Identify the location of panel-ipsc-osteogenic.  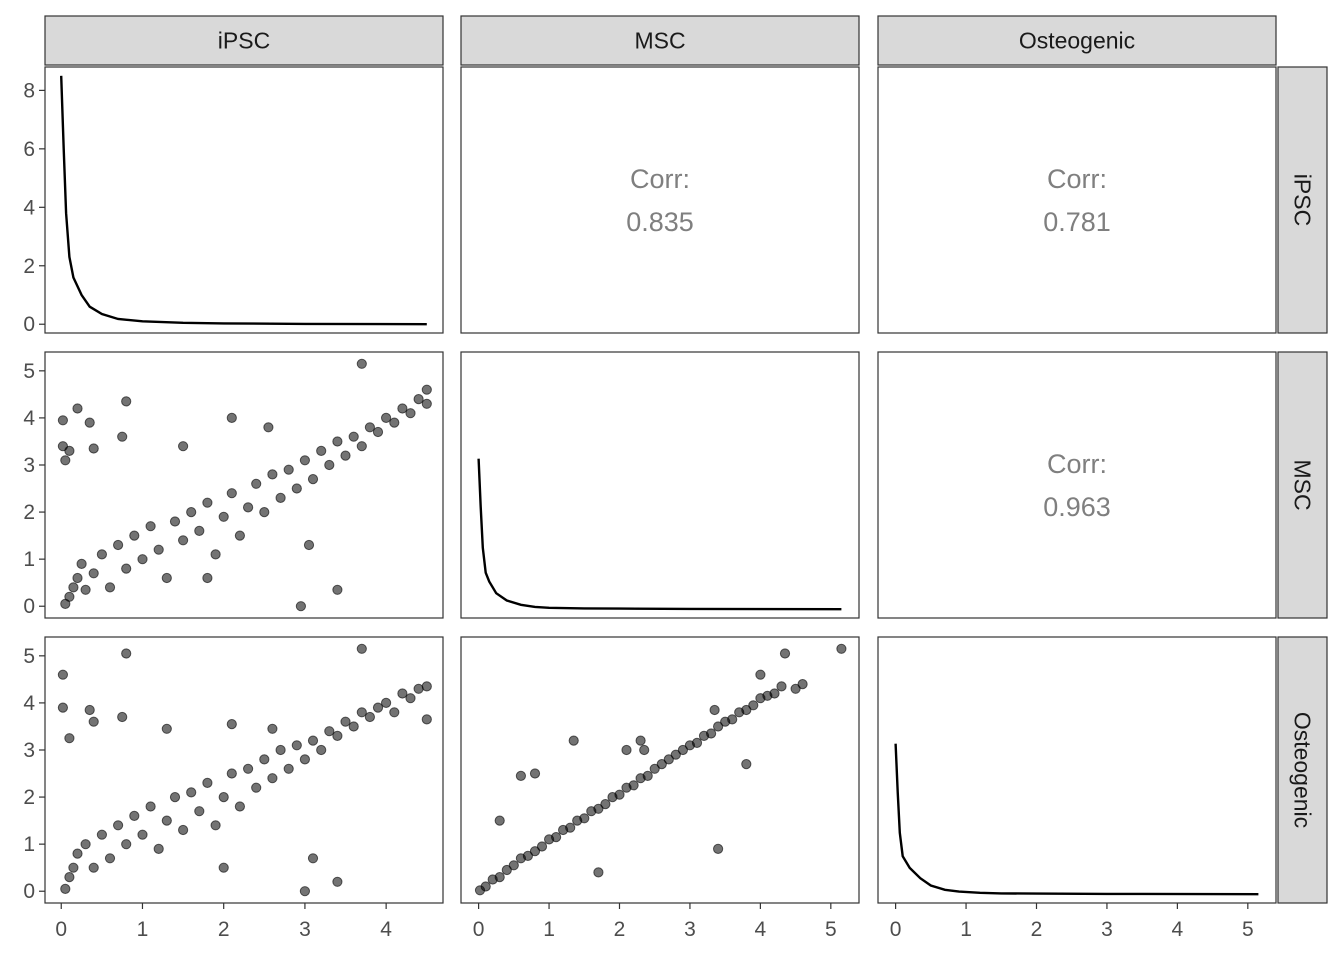
(1077, 200).